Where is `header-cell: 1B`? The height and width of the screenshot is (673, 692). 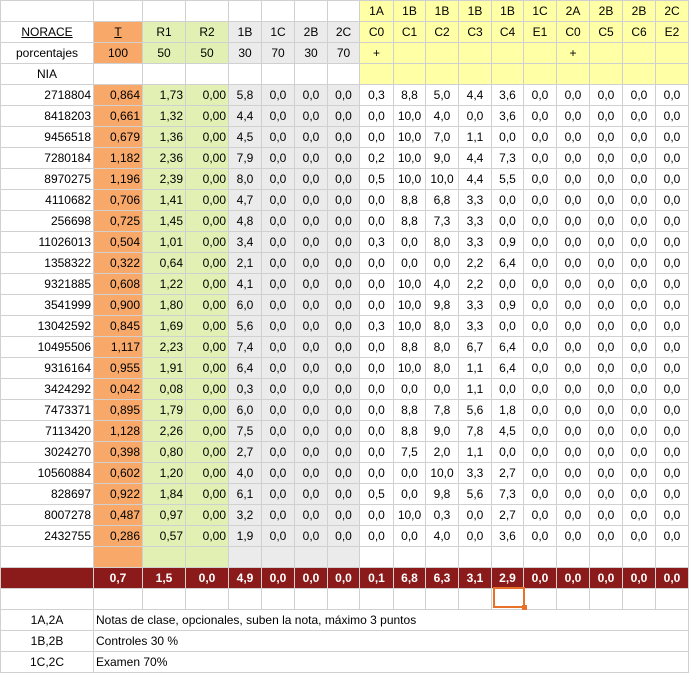 header-cell: 1B is located at coordinates (245, 32).